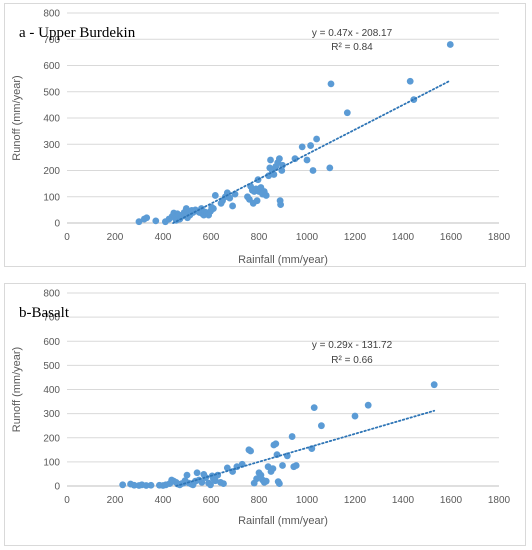 This screenshot has height=550, width=532. I want to click on chart-title: b-Basalt, so click(44, 313).